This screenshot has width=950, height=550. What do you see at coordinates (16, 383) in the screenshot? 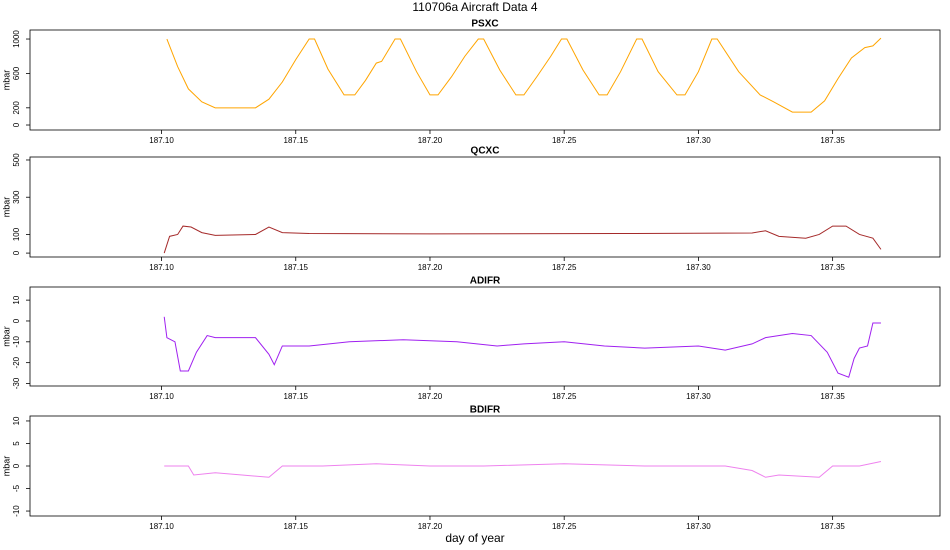
I see `y-tick-label: -30` at bounding box center [16, 383].